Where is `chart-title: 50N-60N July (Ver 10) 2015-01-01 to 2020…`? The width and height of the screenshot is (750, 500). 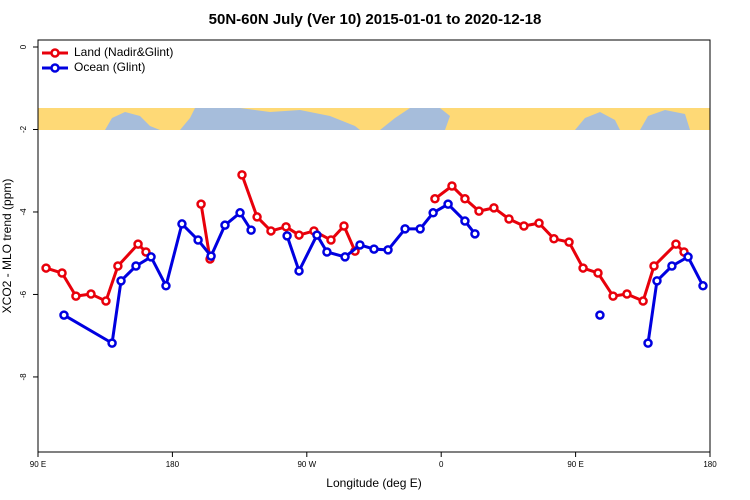
chart-title: 50N-60N July (Ver 10) 2015-01-01 to 2020… is located at coordinates (375, 19).